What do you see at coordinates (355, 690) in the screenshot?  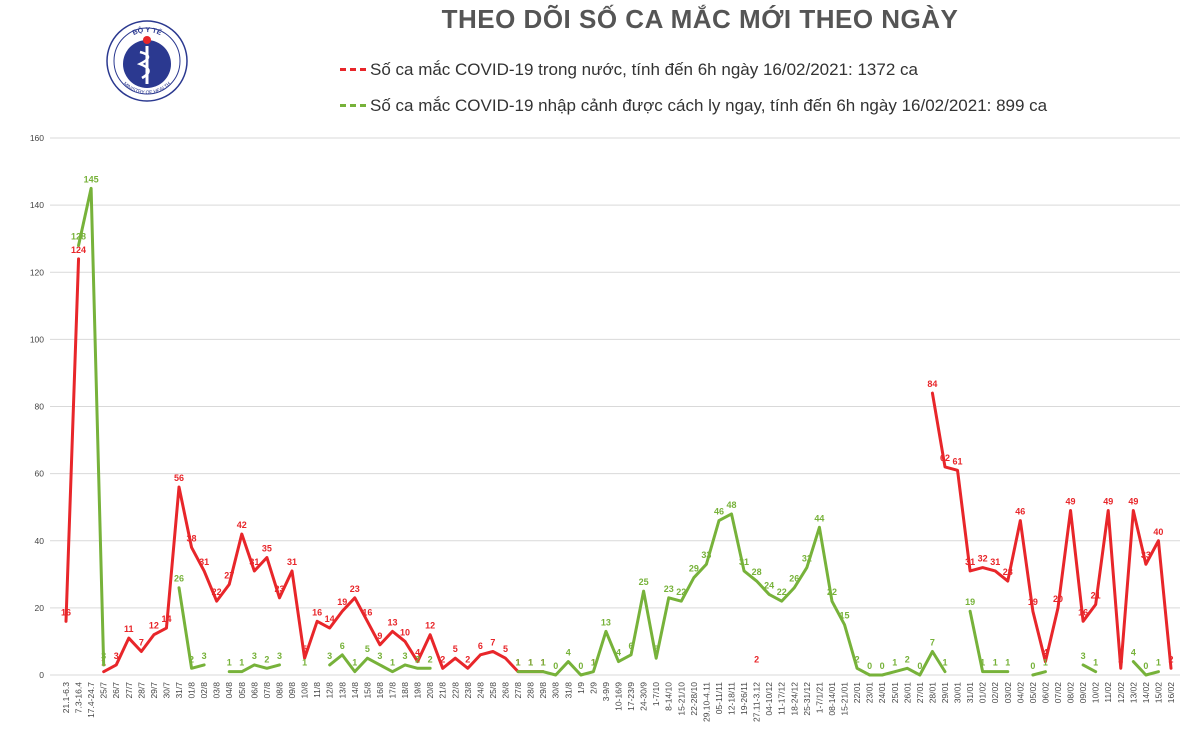 I see `x-tick-label: 14/8` at bounding box center [355, 690].